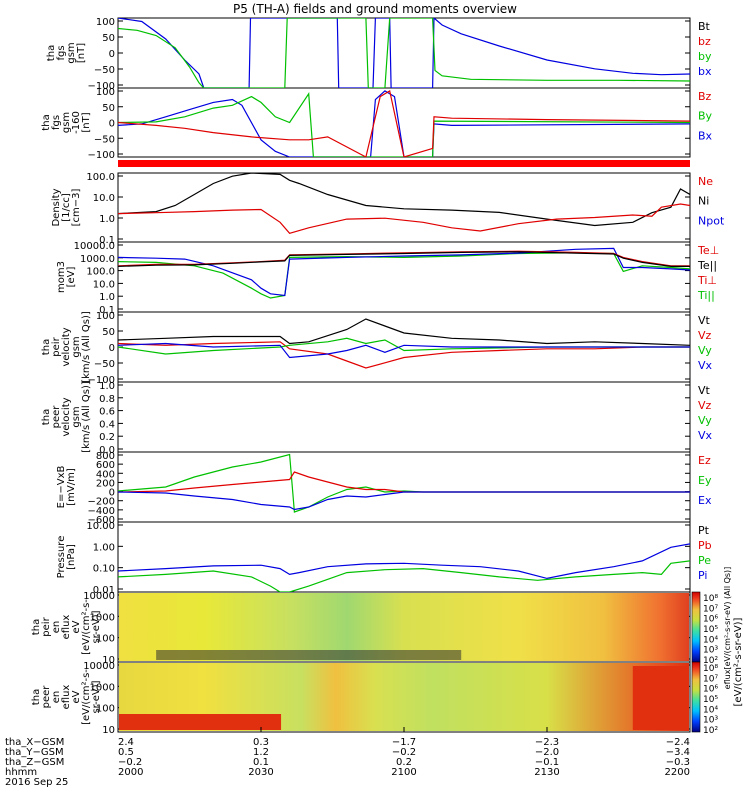 This screenshot has width=750, height=800. Describe the element at coordinates (704, 530) in the screenshot. I see `legend-pt: Pt` at that location.